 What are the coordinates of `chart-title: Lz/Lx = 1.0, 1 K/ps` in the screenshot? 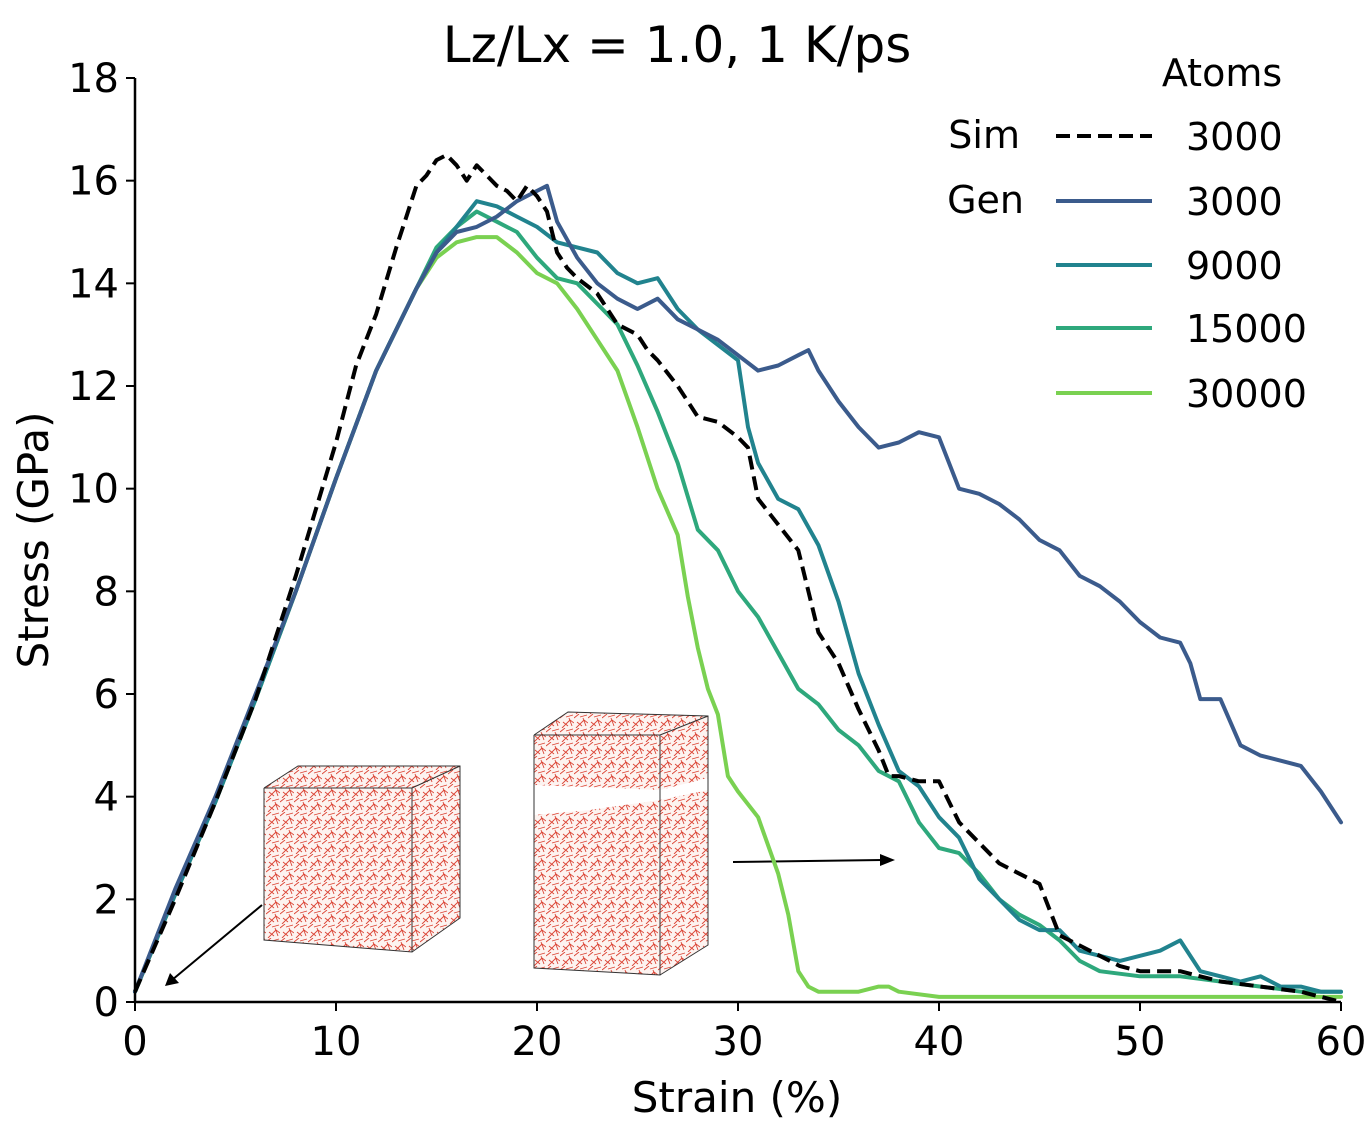 It's located at (677, 45).